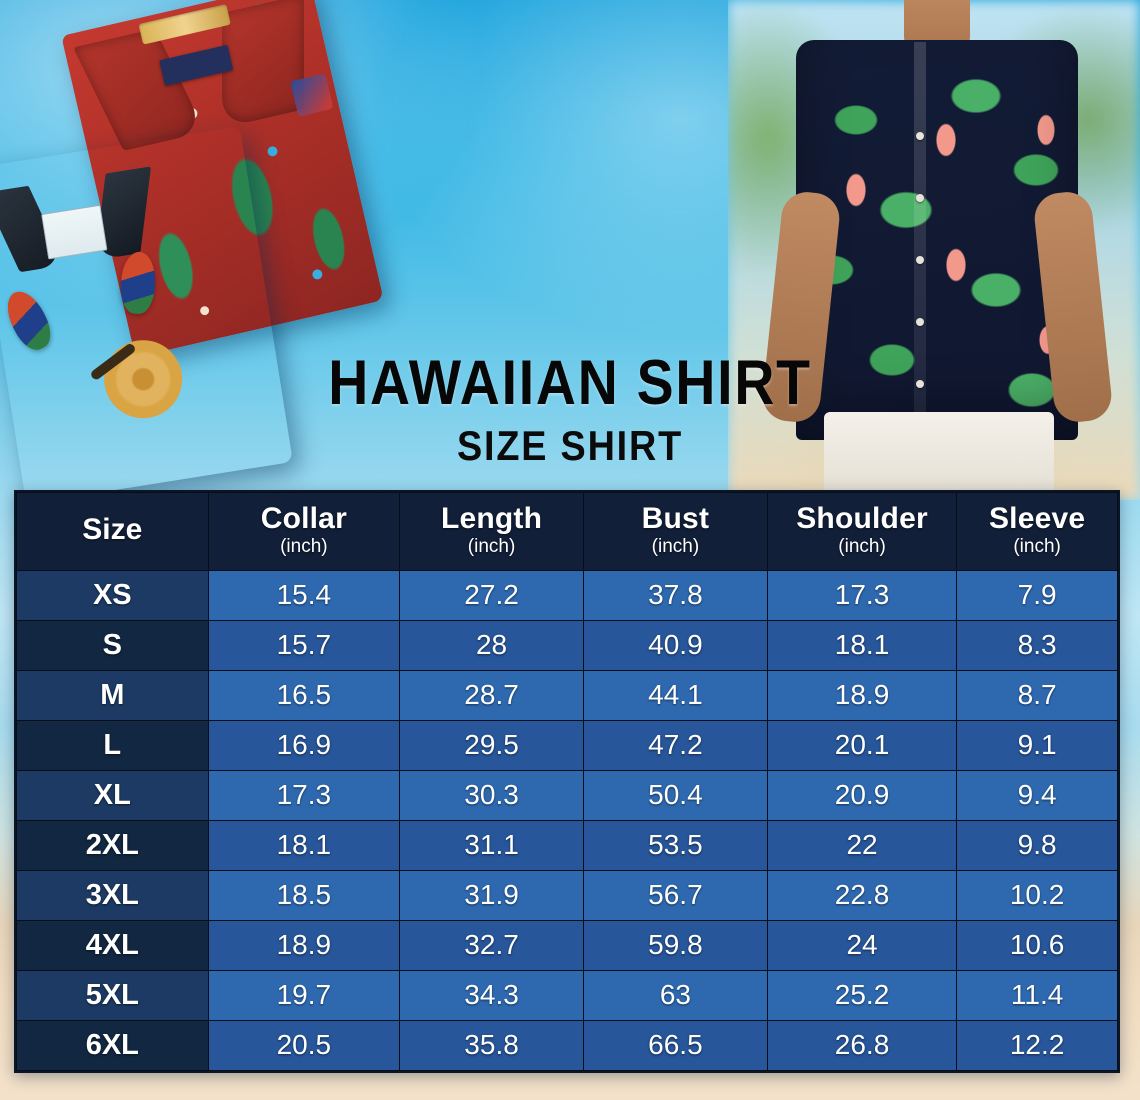 This screenshot has height=1100, width=1140. What do you see at coordinates (112, 1045) in the screenshot?
I see `cell-size: 6XL` at bounding box center [112, 1045].